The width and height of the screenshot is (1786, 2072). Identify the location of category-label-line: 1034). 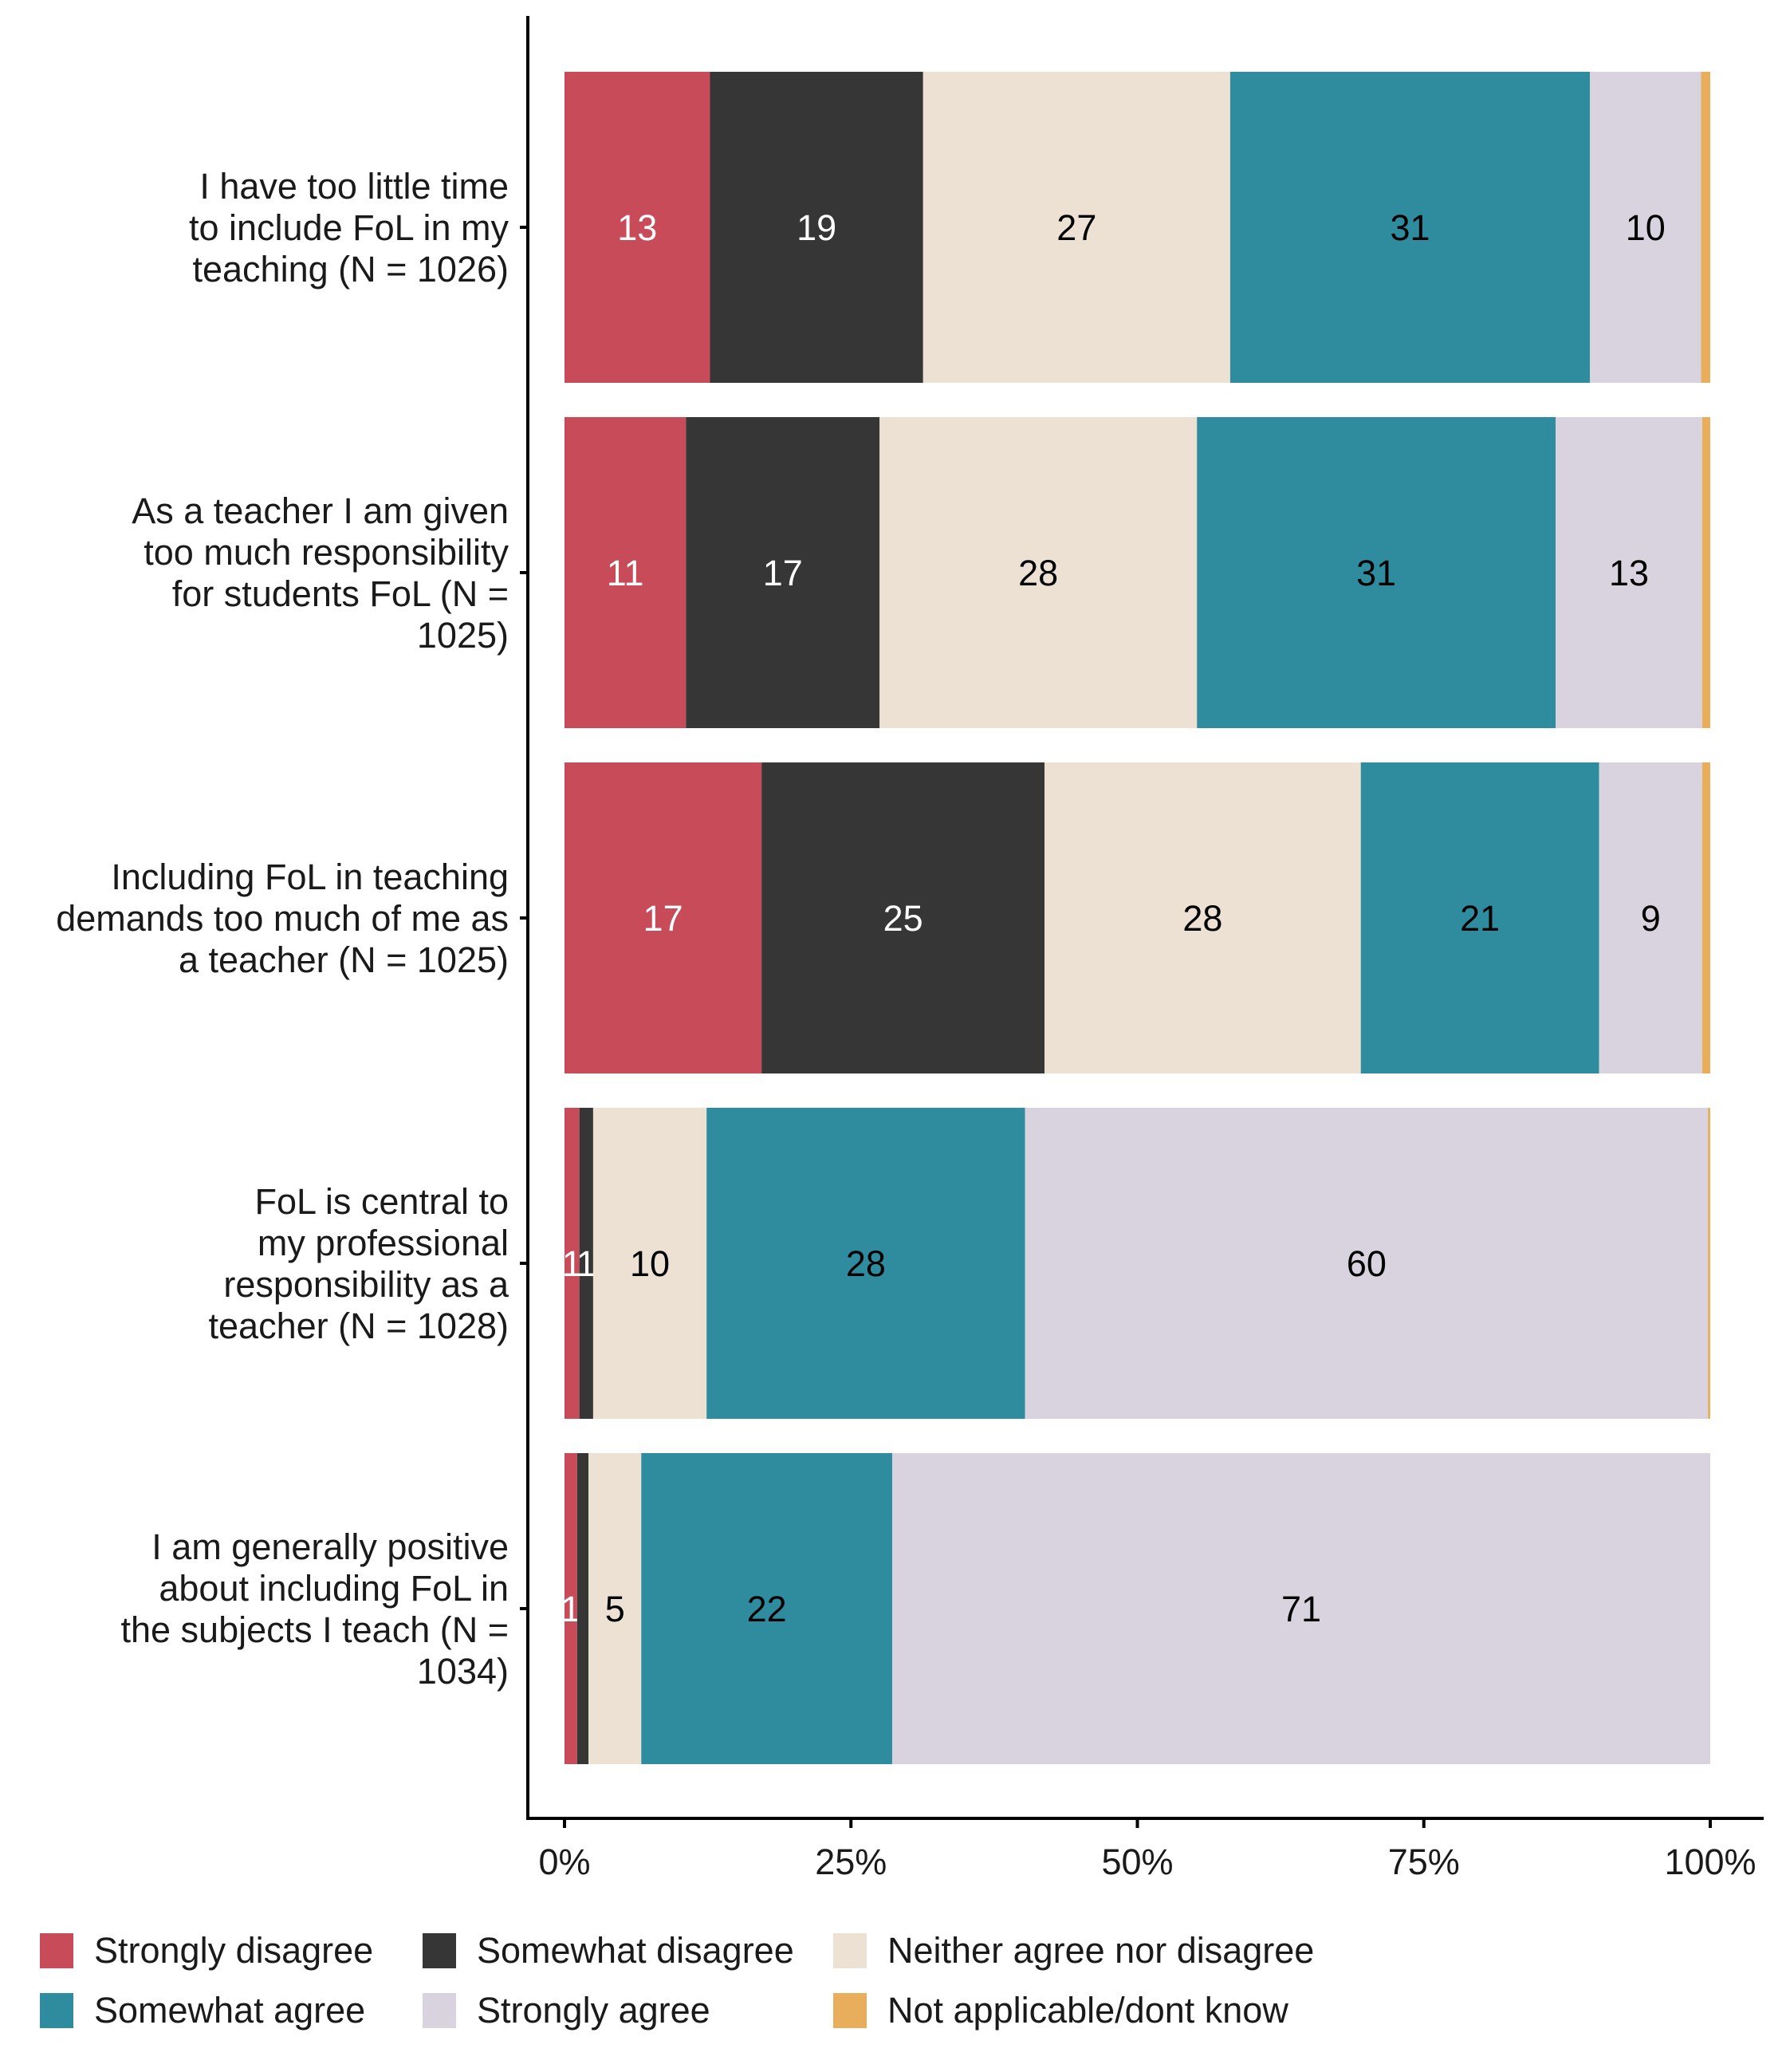
(463, 1671).